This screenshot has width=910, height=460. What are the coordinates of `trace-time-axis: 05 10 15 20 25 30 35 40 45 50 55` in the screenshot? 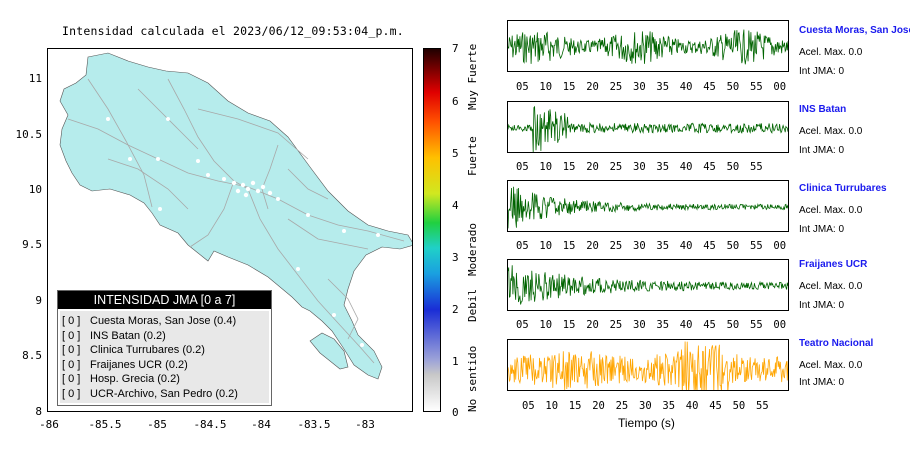 It's located at (652, 407).